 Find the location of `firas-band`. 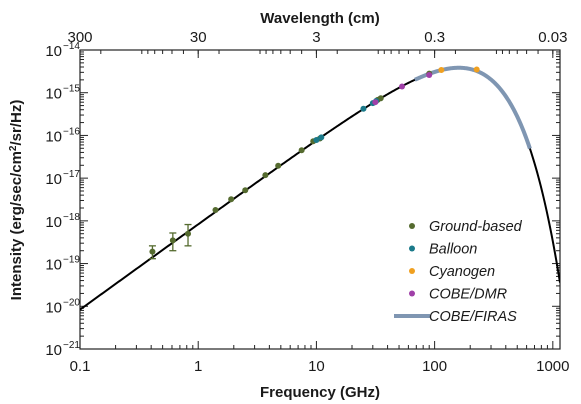

firas-band is located at coordinates (472, 107).